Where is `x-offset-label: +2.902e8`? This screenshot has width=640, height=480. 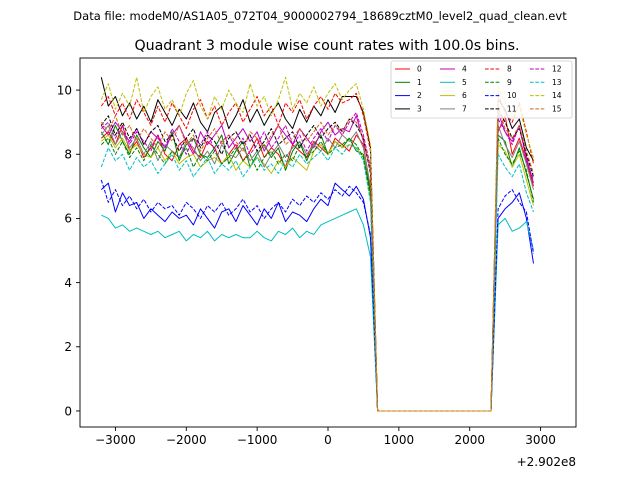 x-offset-label: +2.902e8 is located at coordinates (546, 462).